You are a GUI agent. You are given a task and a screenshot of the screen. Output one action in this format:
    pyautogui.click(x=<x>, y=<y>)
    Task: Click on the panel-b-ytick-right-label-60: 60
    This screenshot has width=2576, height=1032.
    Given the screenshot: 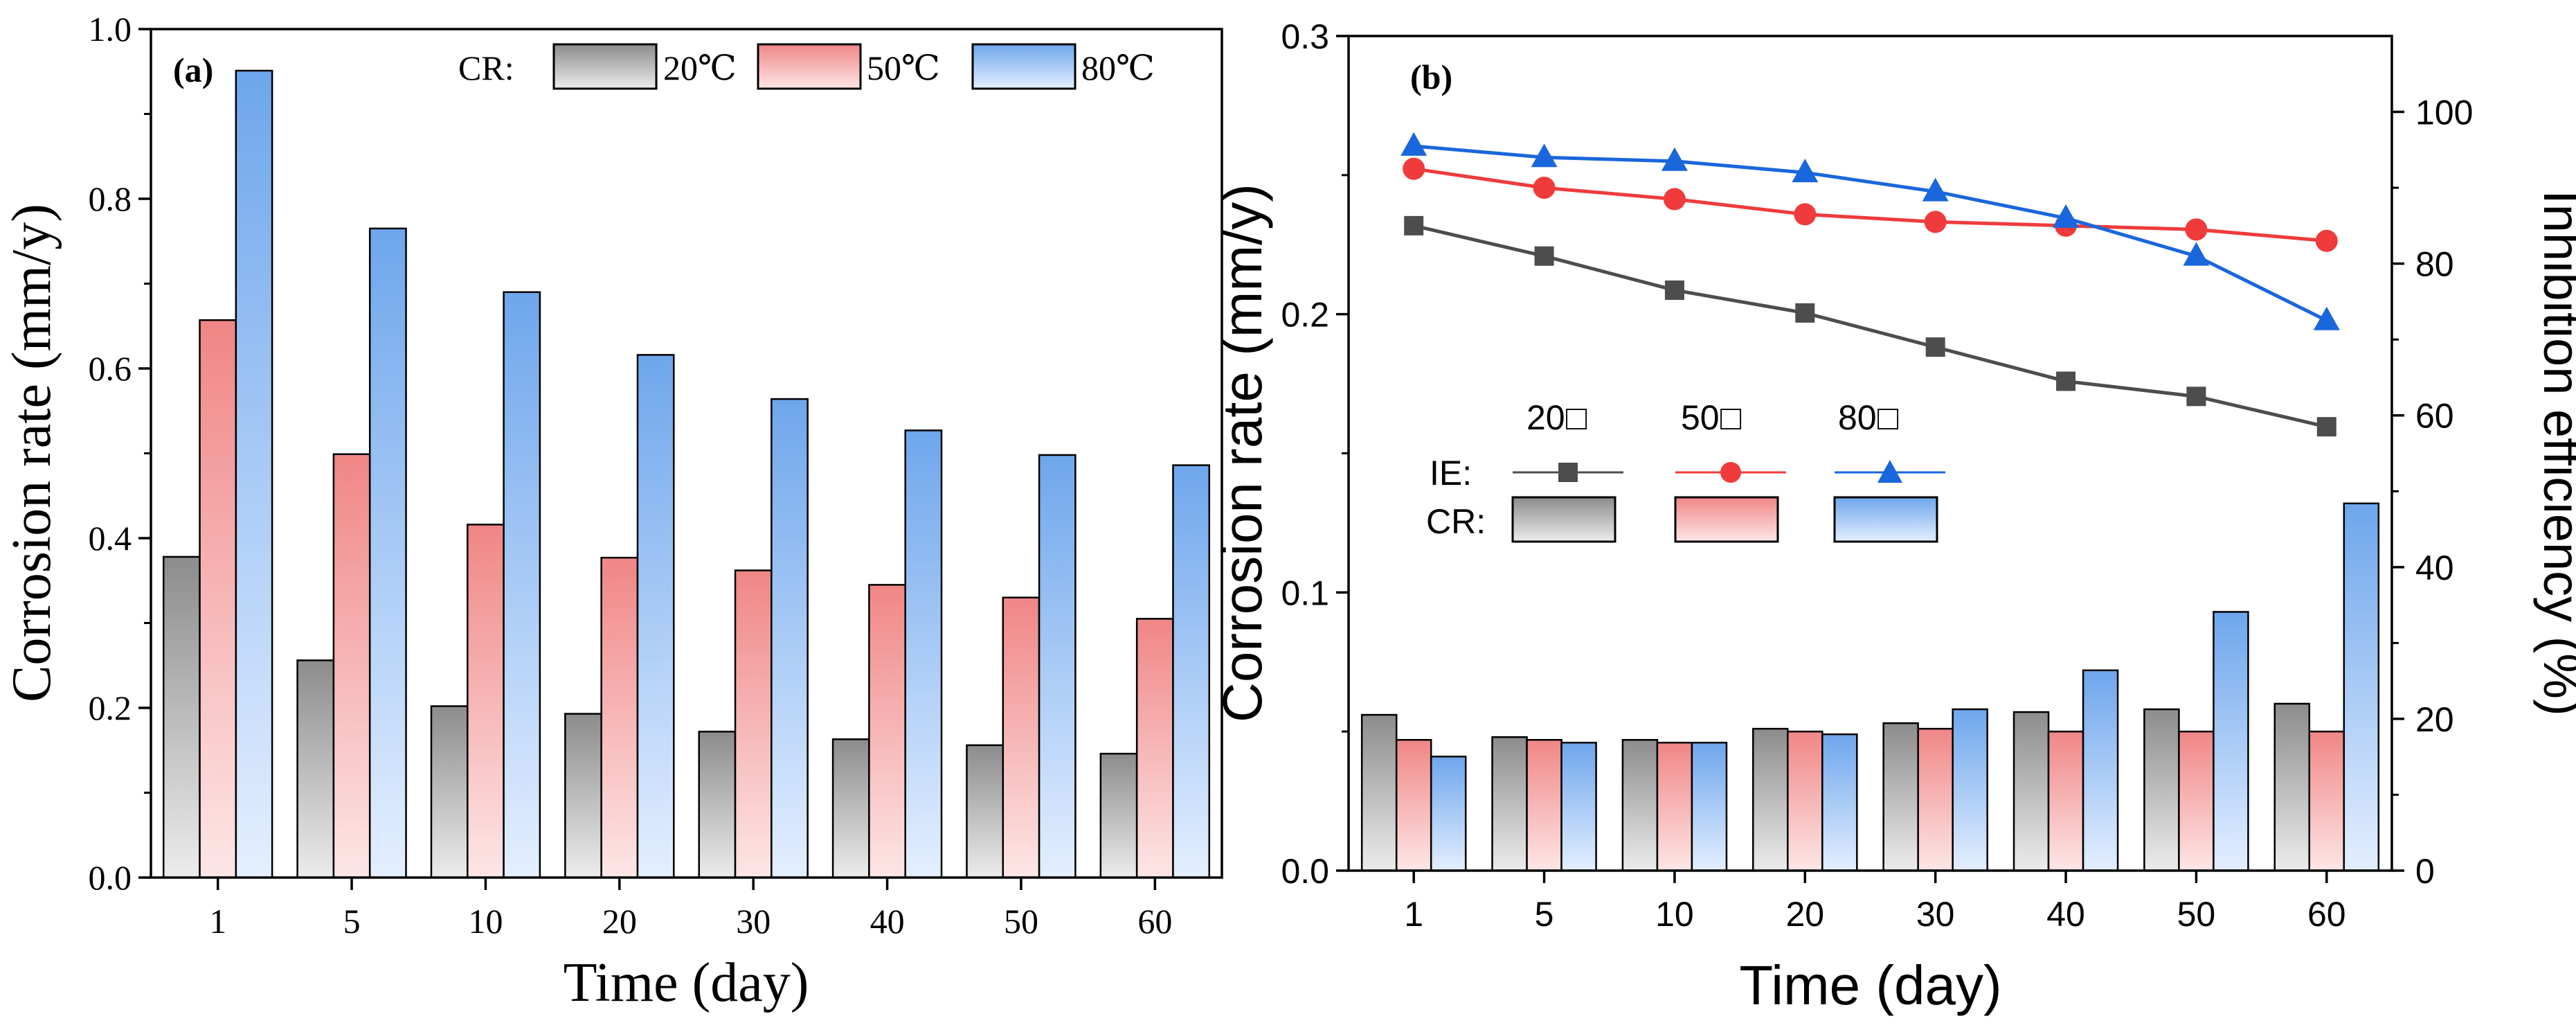 What is the action you would take?
    pyautogui.click(x=2434, y=416)
    